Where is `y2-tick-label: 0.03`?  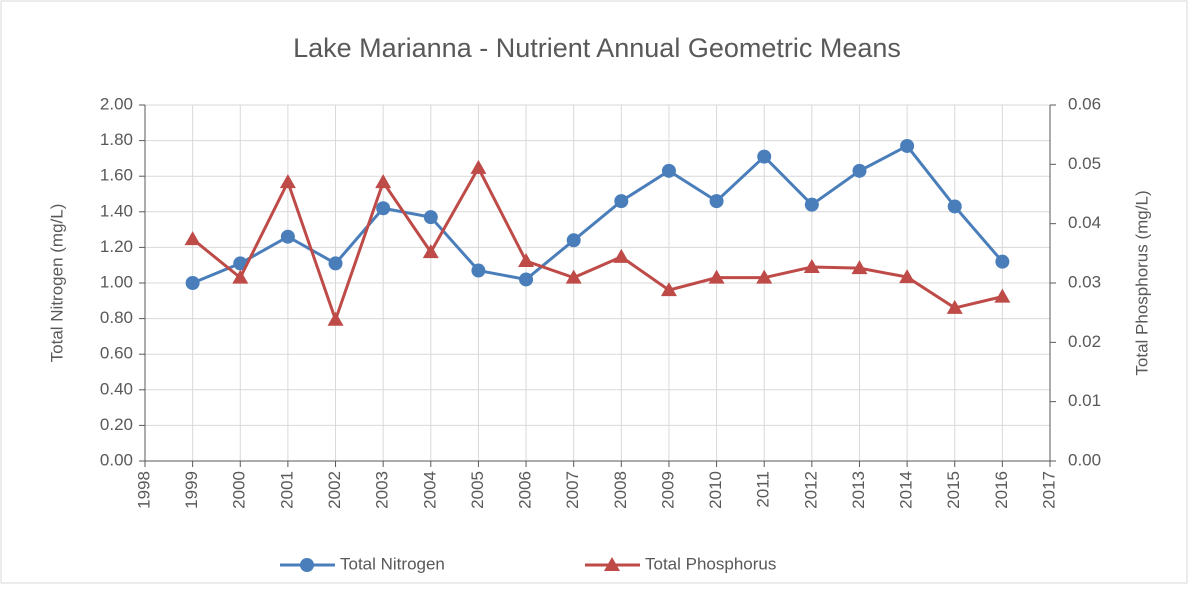
y2-tick-label: 0.03 is located at coordinates (1084, 281).